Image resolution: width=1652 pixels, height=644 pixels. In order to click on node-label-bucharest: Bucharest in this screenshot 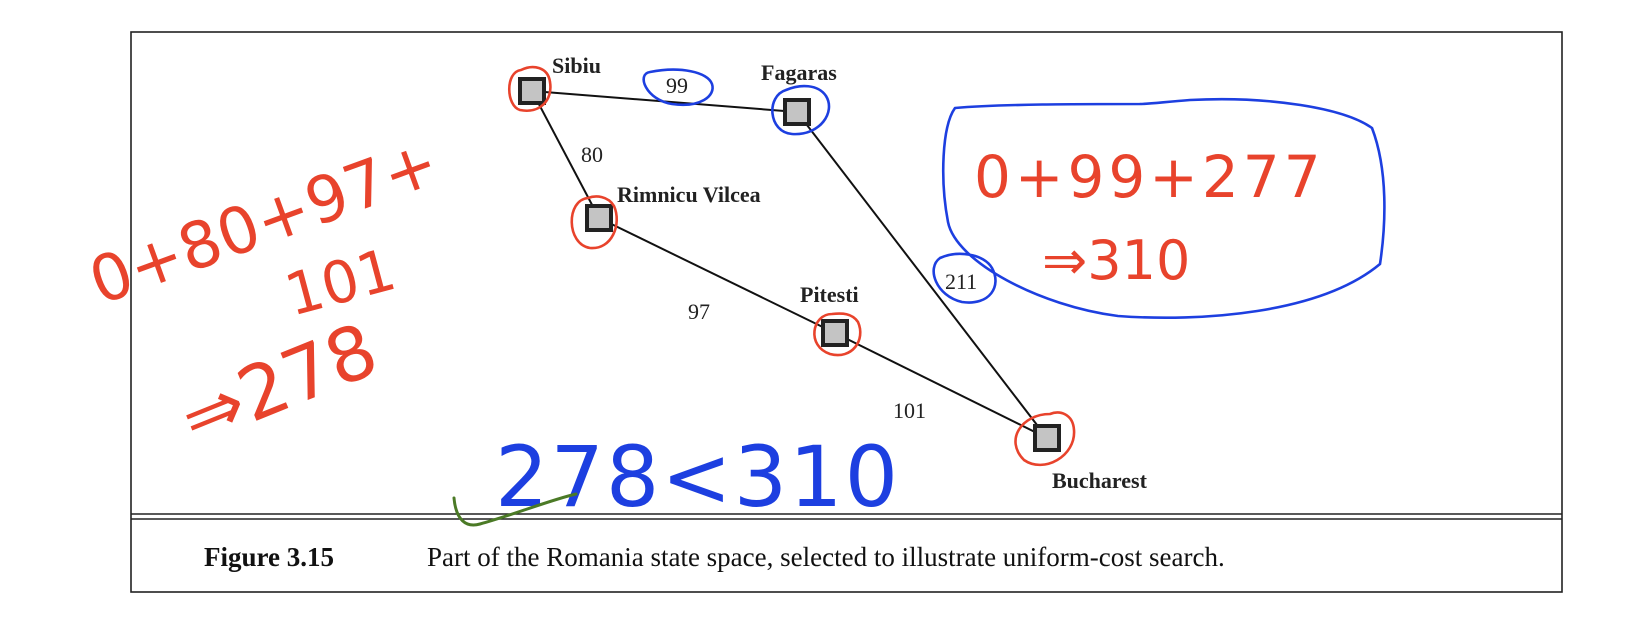, I will do `click(1100, 480)`.